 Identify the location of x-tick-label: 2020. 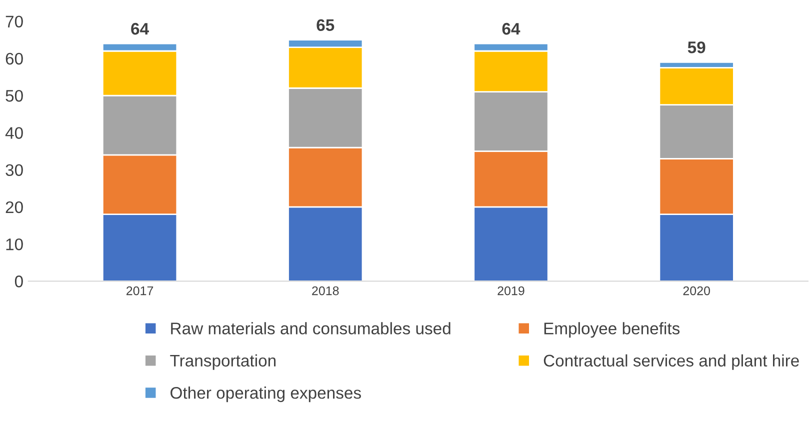
(696, 291).